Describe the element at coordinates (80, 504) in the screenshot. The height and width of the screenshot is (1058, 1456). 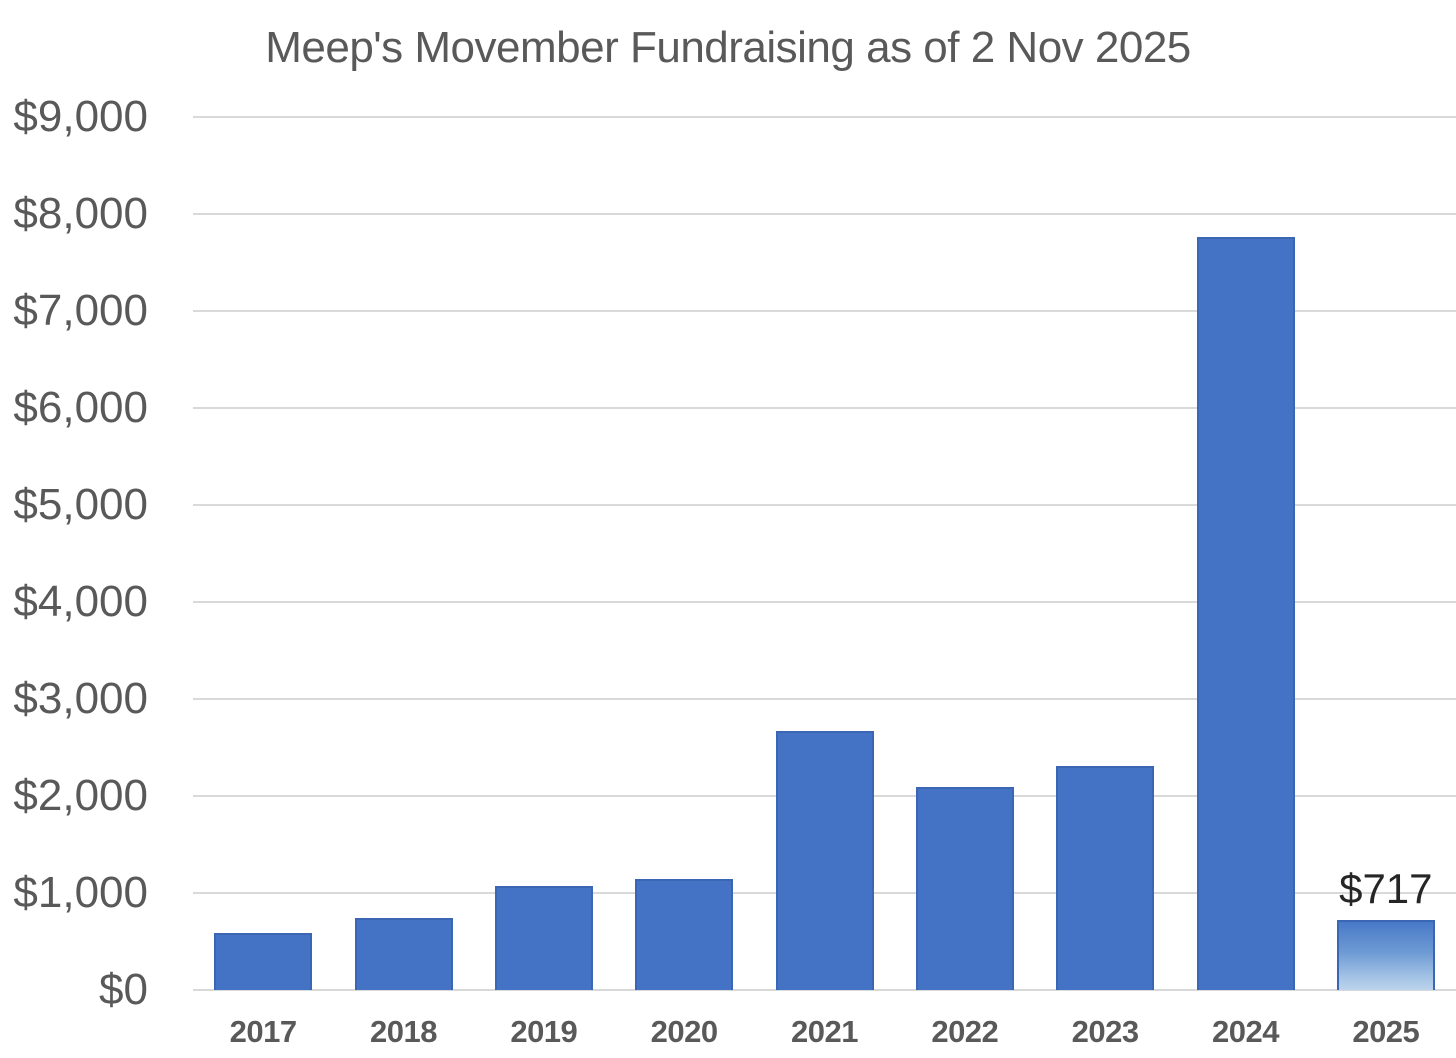
I see `y-tick-label: $5,000` at that location.